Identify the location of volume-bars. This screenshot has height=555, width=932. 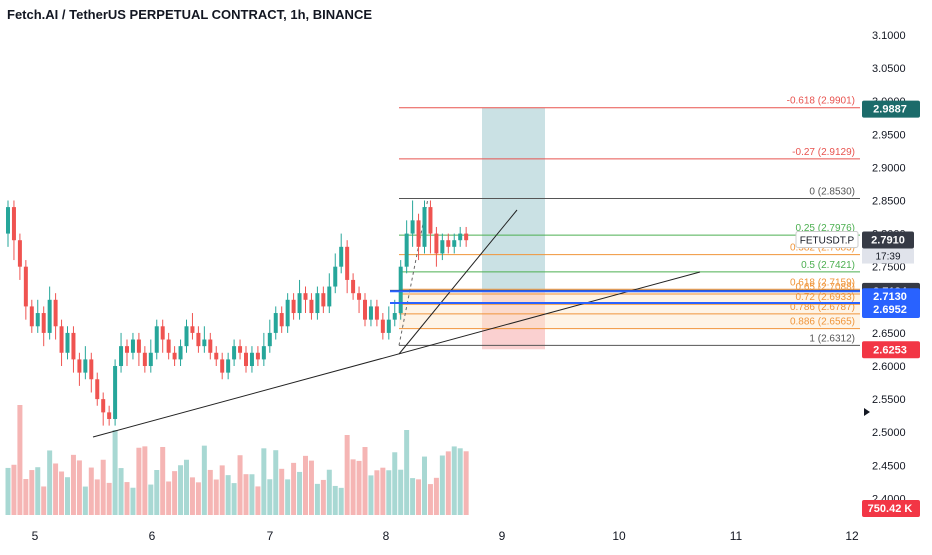
(237, 460).